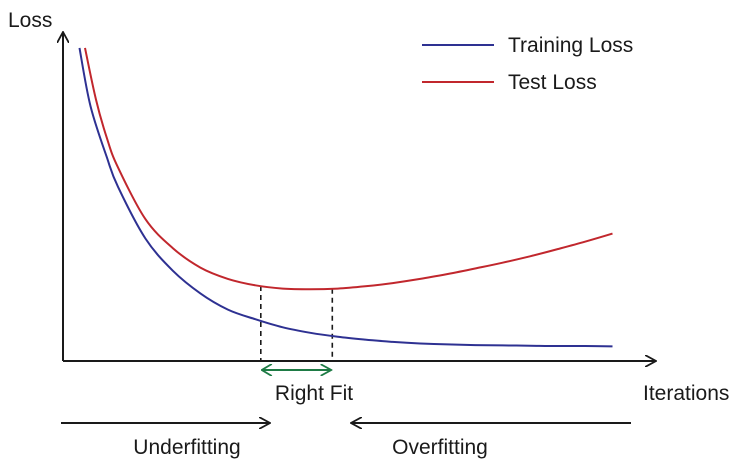  Describe the element at coordinates (686, 393) in the screenshot. I see `x-axis-label: Iterations` at that location.